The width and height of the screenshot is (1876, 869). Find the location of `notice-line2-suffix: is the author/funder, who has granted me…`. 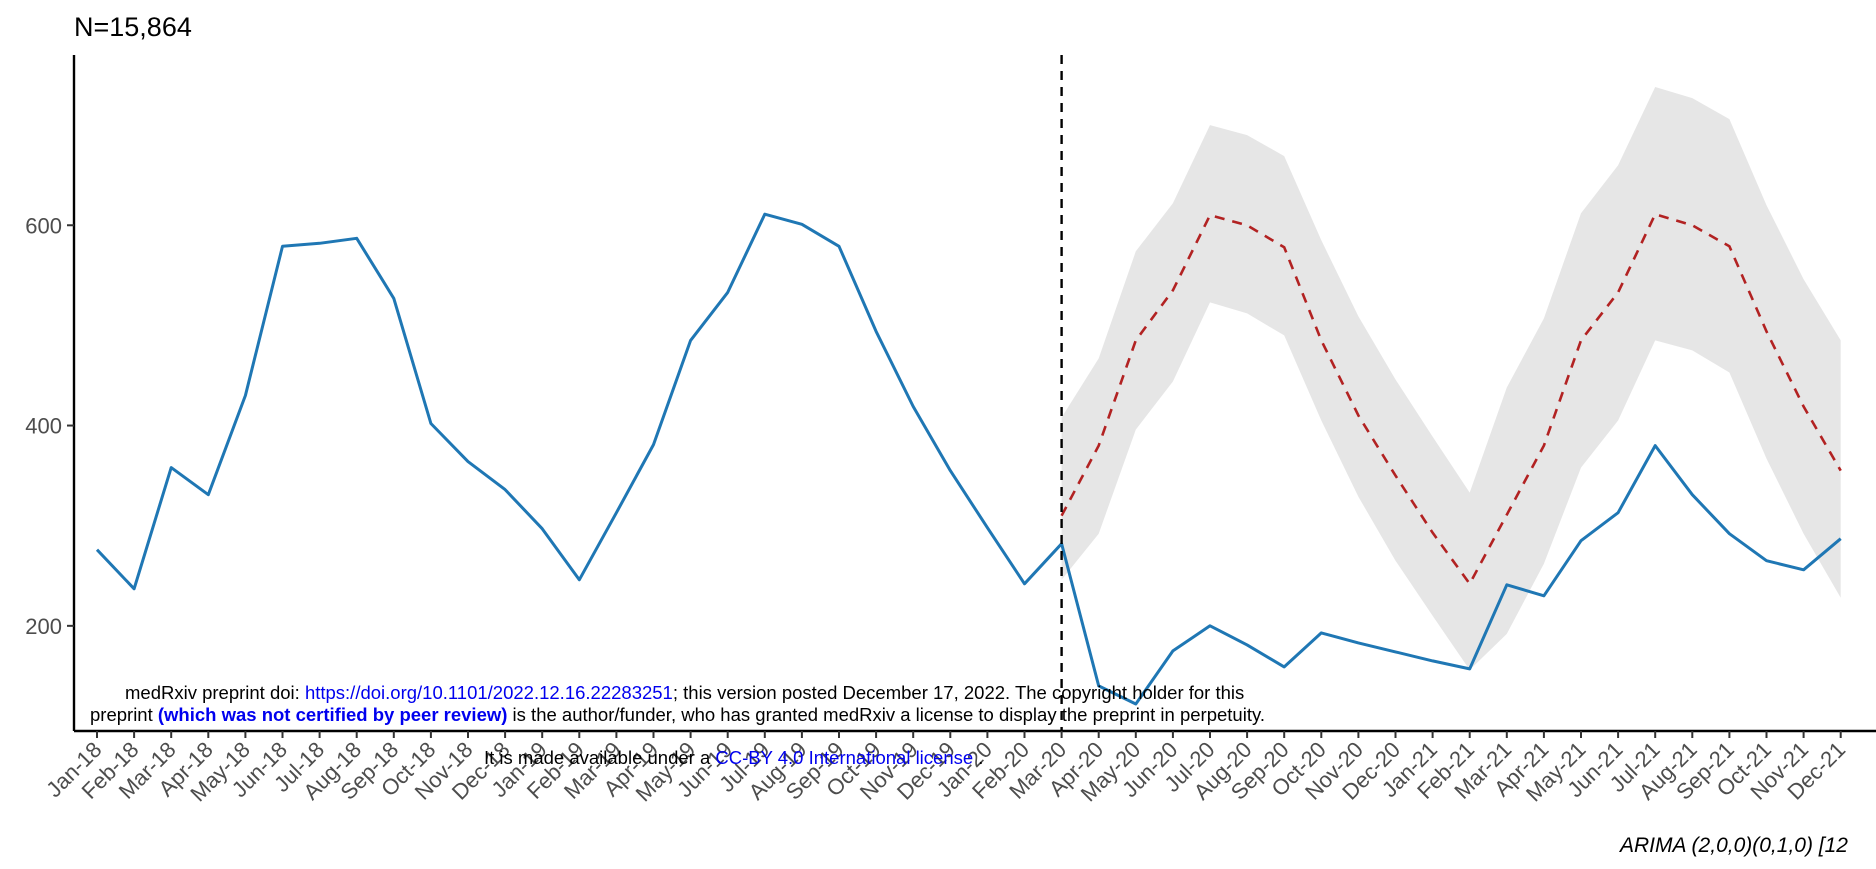

notice-line2-suffix: is the author/funder, who has granted me… is located at coordinates (886, 714).